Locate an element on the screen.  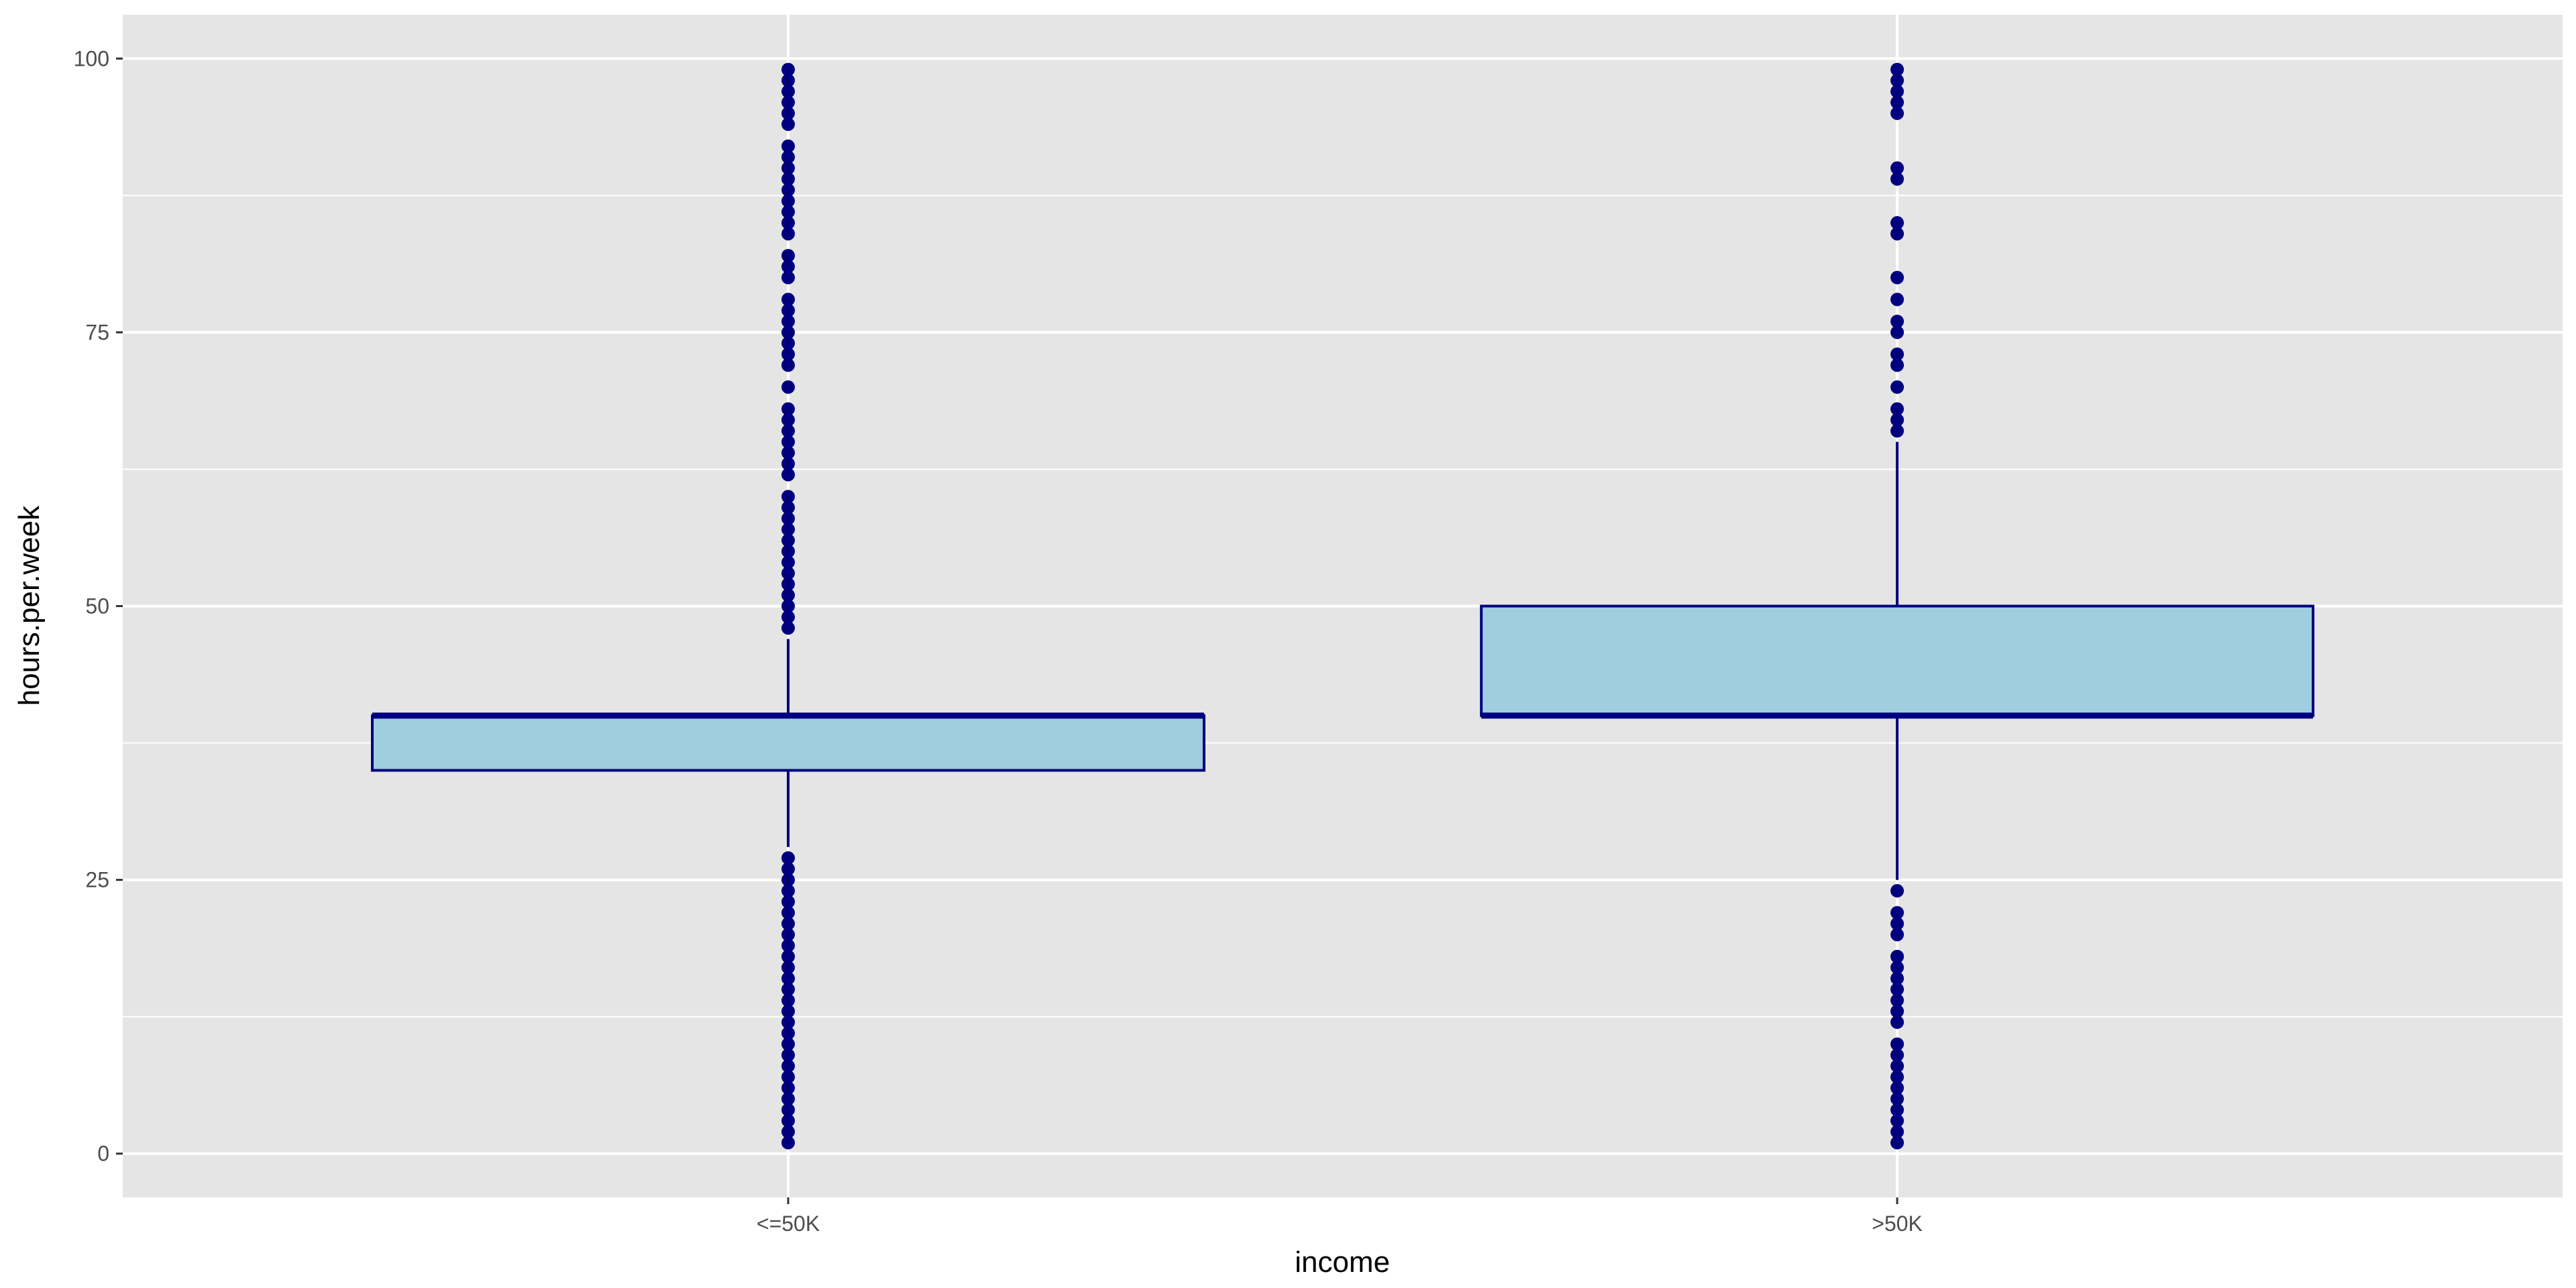
y-tick-label: 50 is located at coordinates (97, 606).